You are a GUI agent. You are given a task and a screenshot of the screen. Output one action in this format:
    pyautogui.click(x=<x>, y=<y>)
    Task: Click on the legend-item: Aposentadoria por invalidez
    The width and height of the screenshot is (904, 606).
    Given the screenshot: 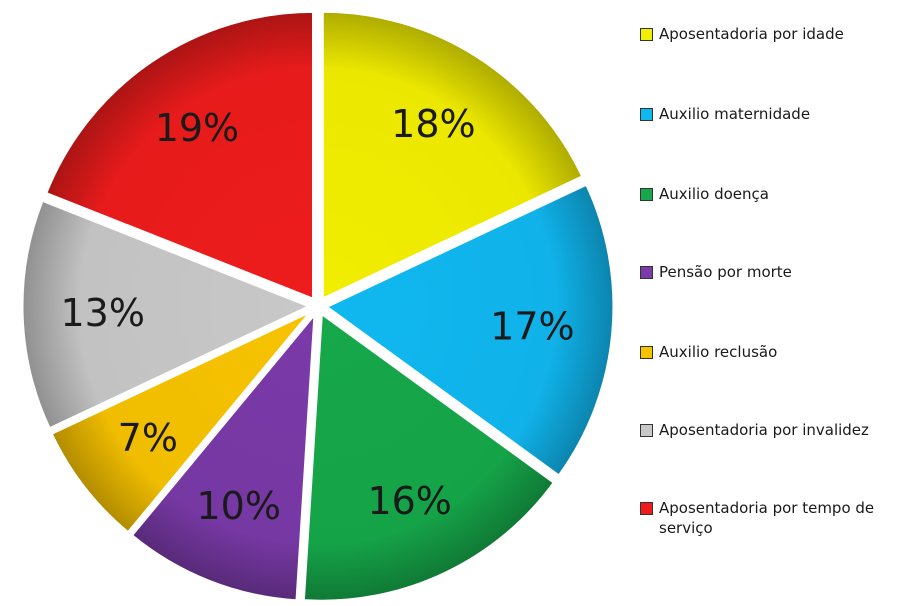 What is the action you would take?
    pyautogui.click(x=772, y=430)
    